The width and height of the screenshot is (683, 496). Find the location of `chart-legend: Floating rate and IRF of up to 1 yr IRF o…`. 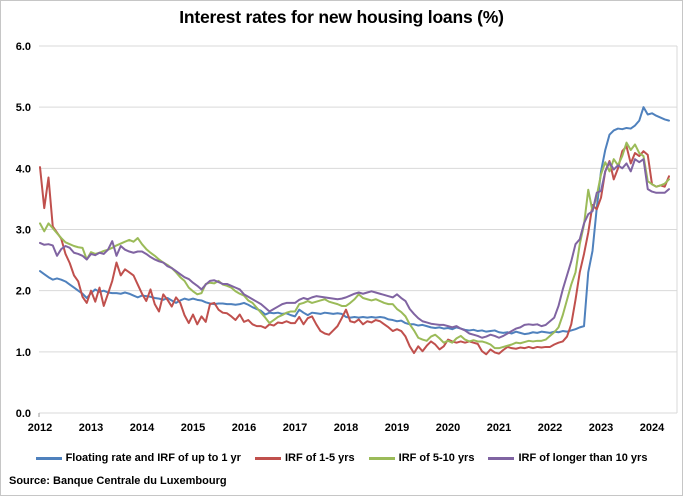

chart-legend: Floating rate and IRF of up to 1 yr IRF o… is located at coordinates (341, 458).